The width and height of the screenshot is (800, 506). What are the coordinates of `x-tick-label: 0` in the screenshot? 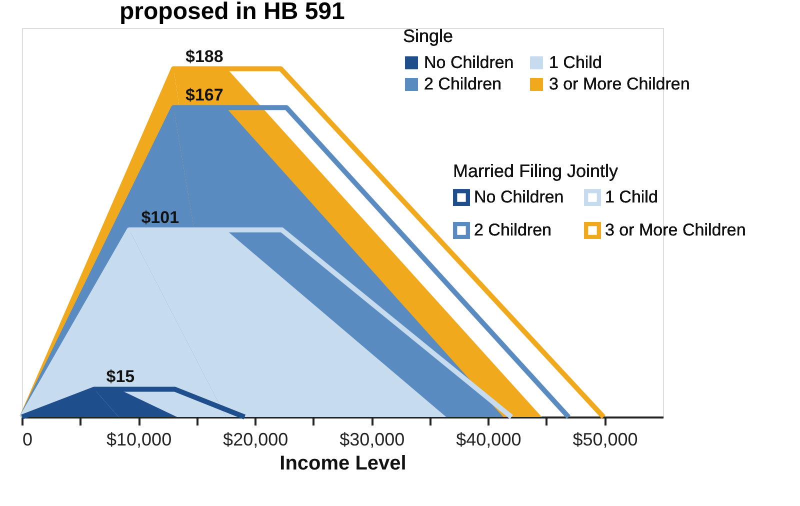 It's located at (27, 440).